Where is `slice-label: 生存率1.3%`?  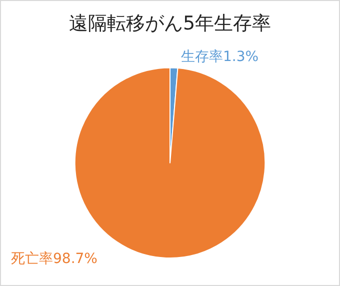 slice-label: 生存率1.3% is located at coordinates (220, 57).